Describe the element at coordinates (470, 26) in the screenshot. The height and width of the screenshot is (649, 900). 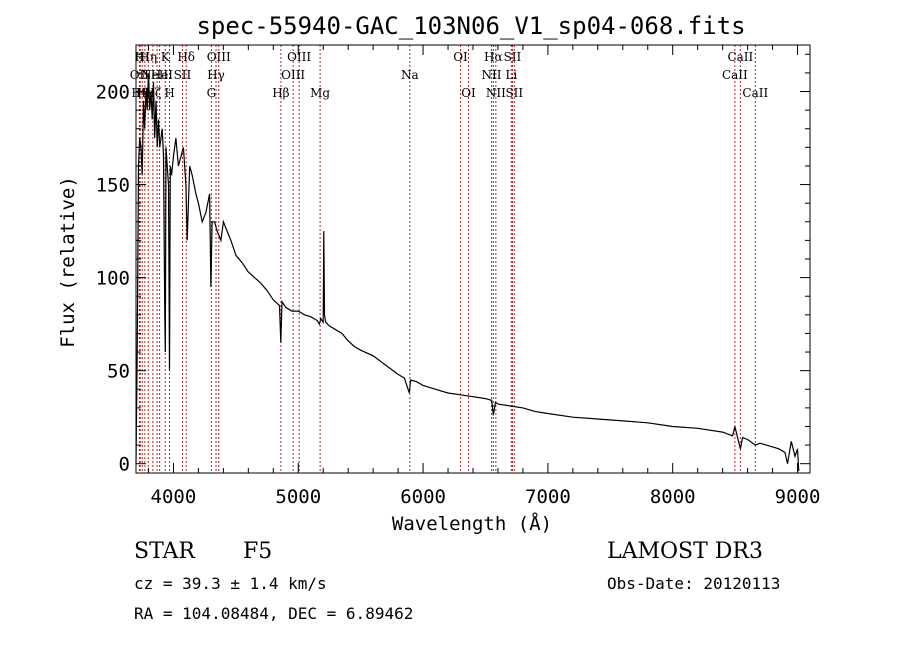
I see `chart-title: spec-55940-GAC_103N06_V1_sp04-068.fits` at that location.